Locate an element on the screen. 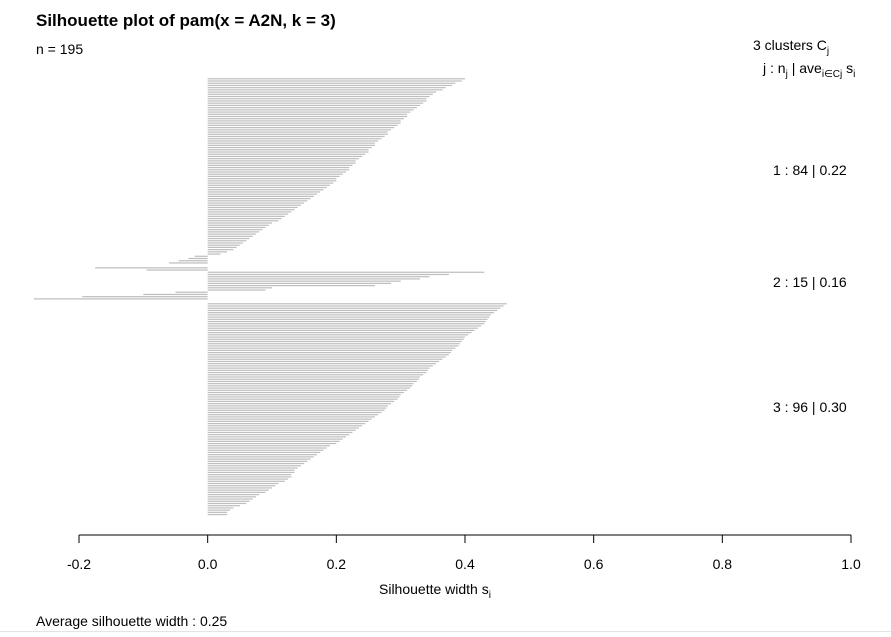 The height and width of the screenshot is (637, 891). sample-size-label: n = 195 is located at coordinates (59, 49).